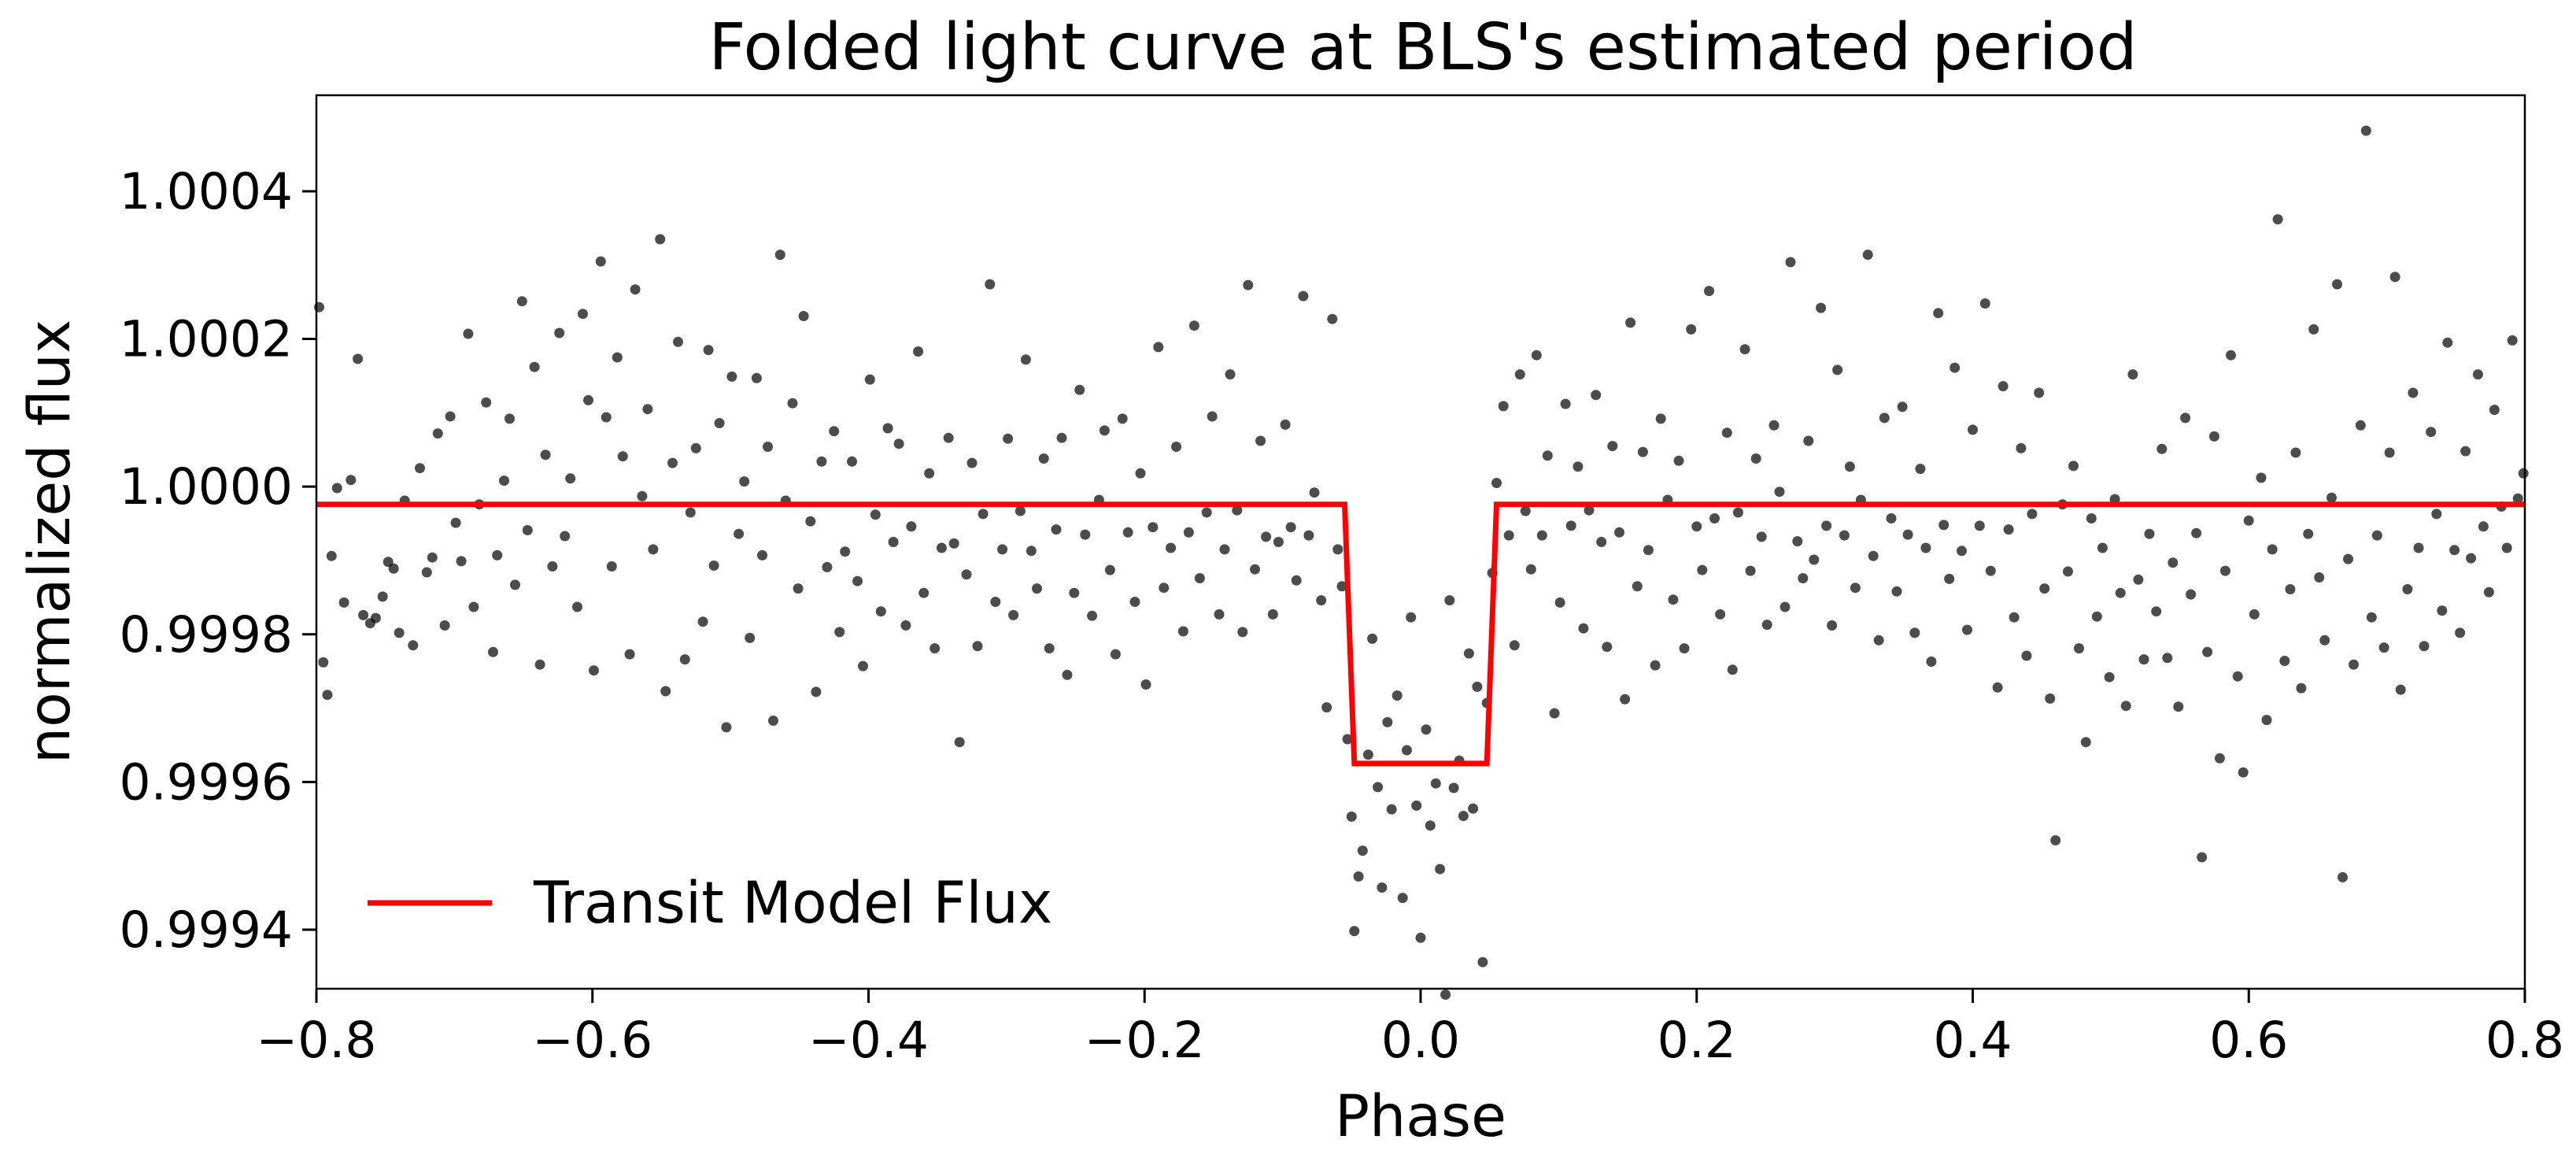 The height and width of the screenshot is (1169, 2576). Describe the element at coordinates (1972, 1041) in the screenshot. I see `x-tick-label: 0.4` at that location.